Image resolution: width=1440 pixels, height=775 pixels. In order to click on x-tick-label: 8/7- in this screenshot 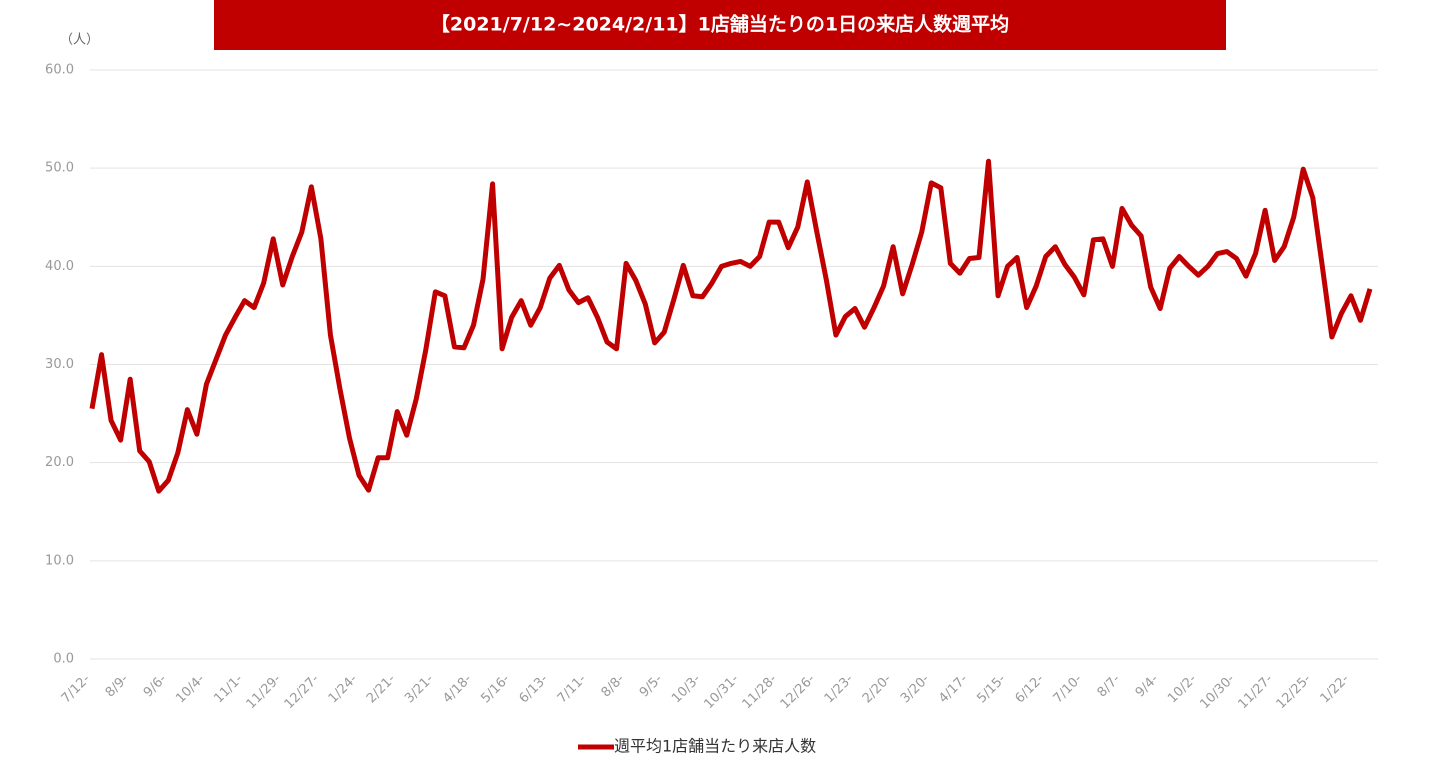, I will do `click(1109, 685)`.